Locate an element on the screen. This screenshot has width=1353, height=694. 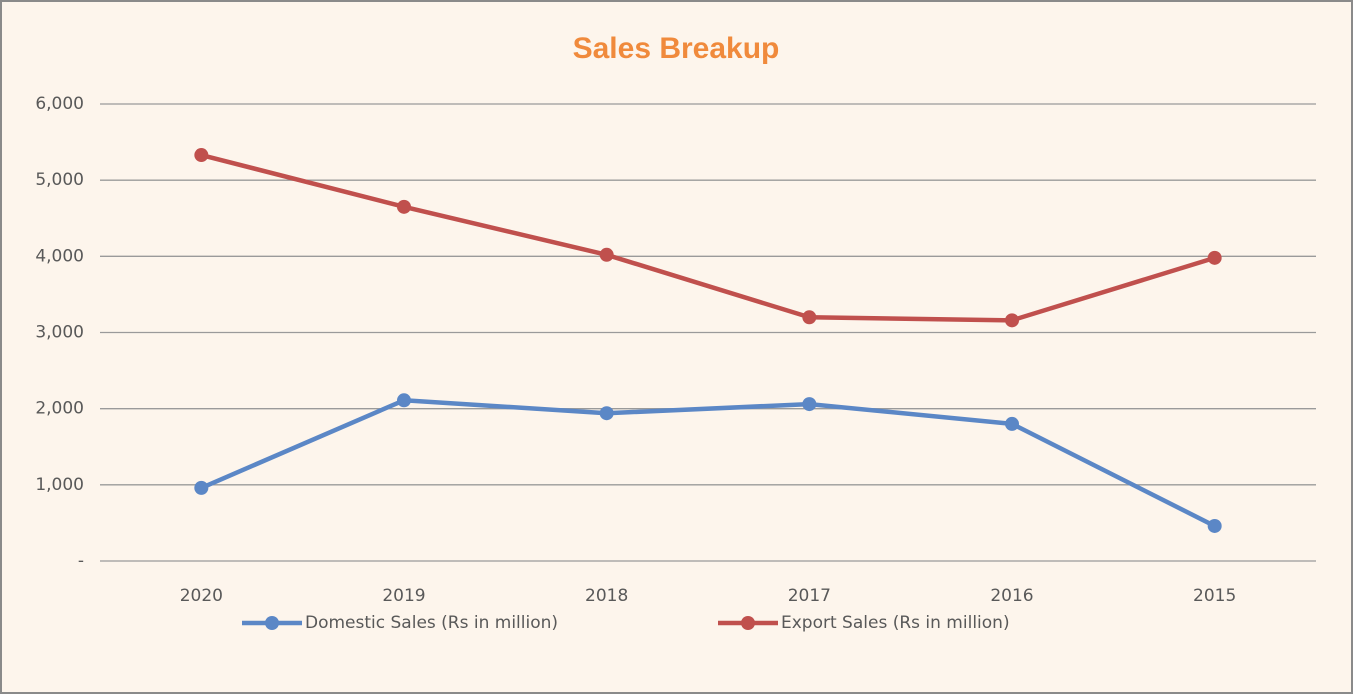
legend-label: Export Sales (Rs in million) is located at coordinates (895, 623).